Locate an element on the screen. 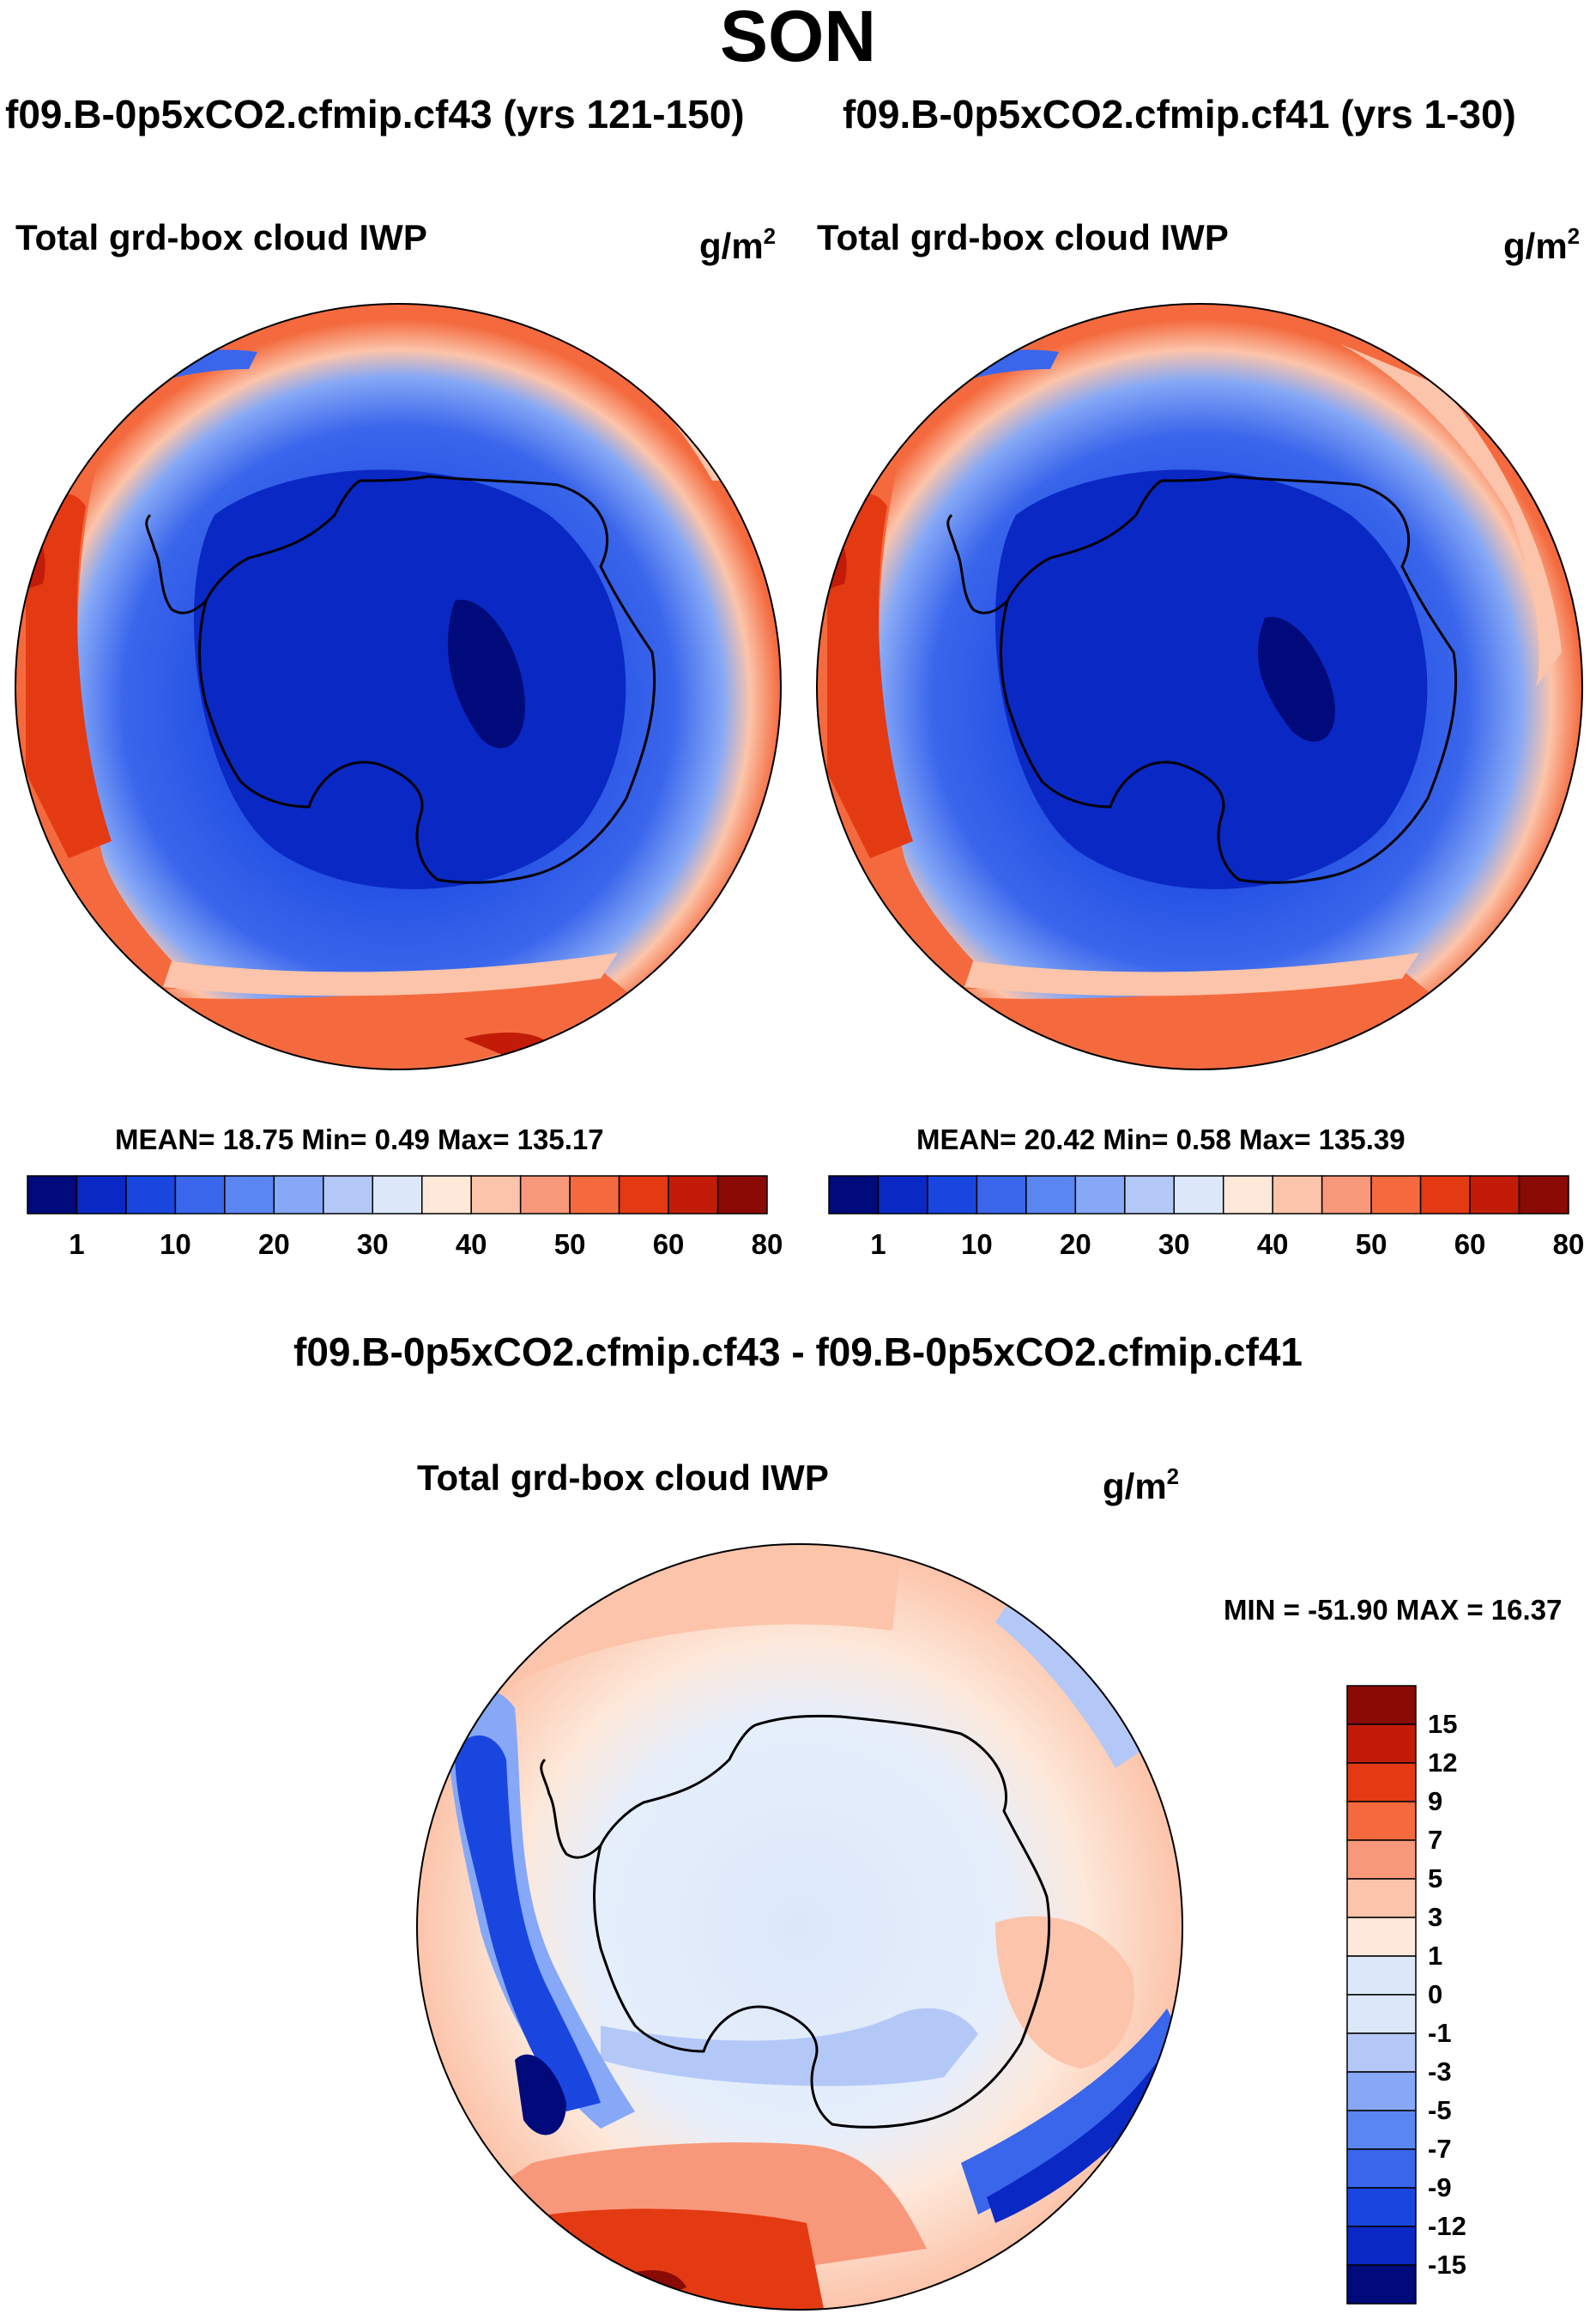 This screenshot has height=2314, width=1596. panel2-variable-title: Total grd-box cloud IWP is located at coordinates (1023, 237).